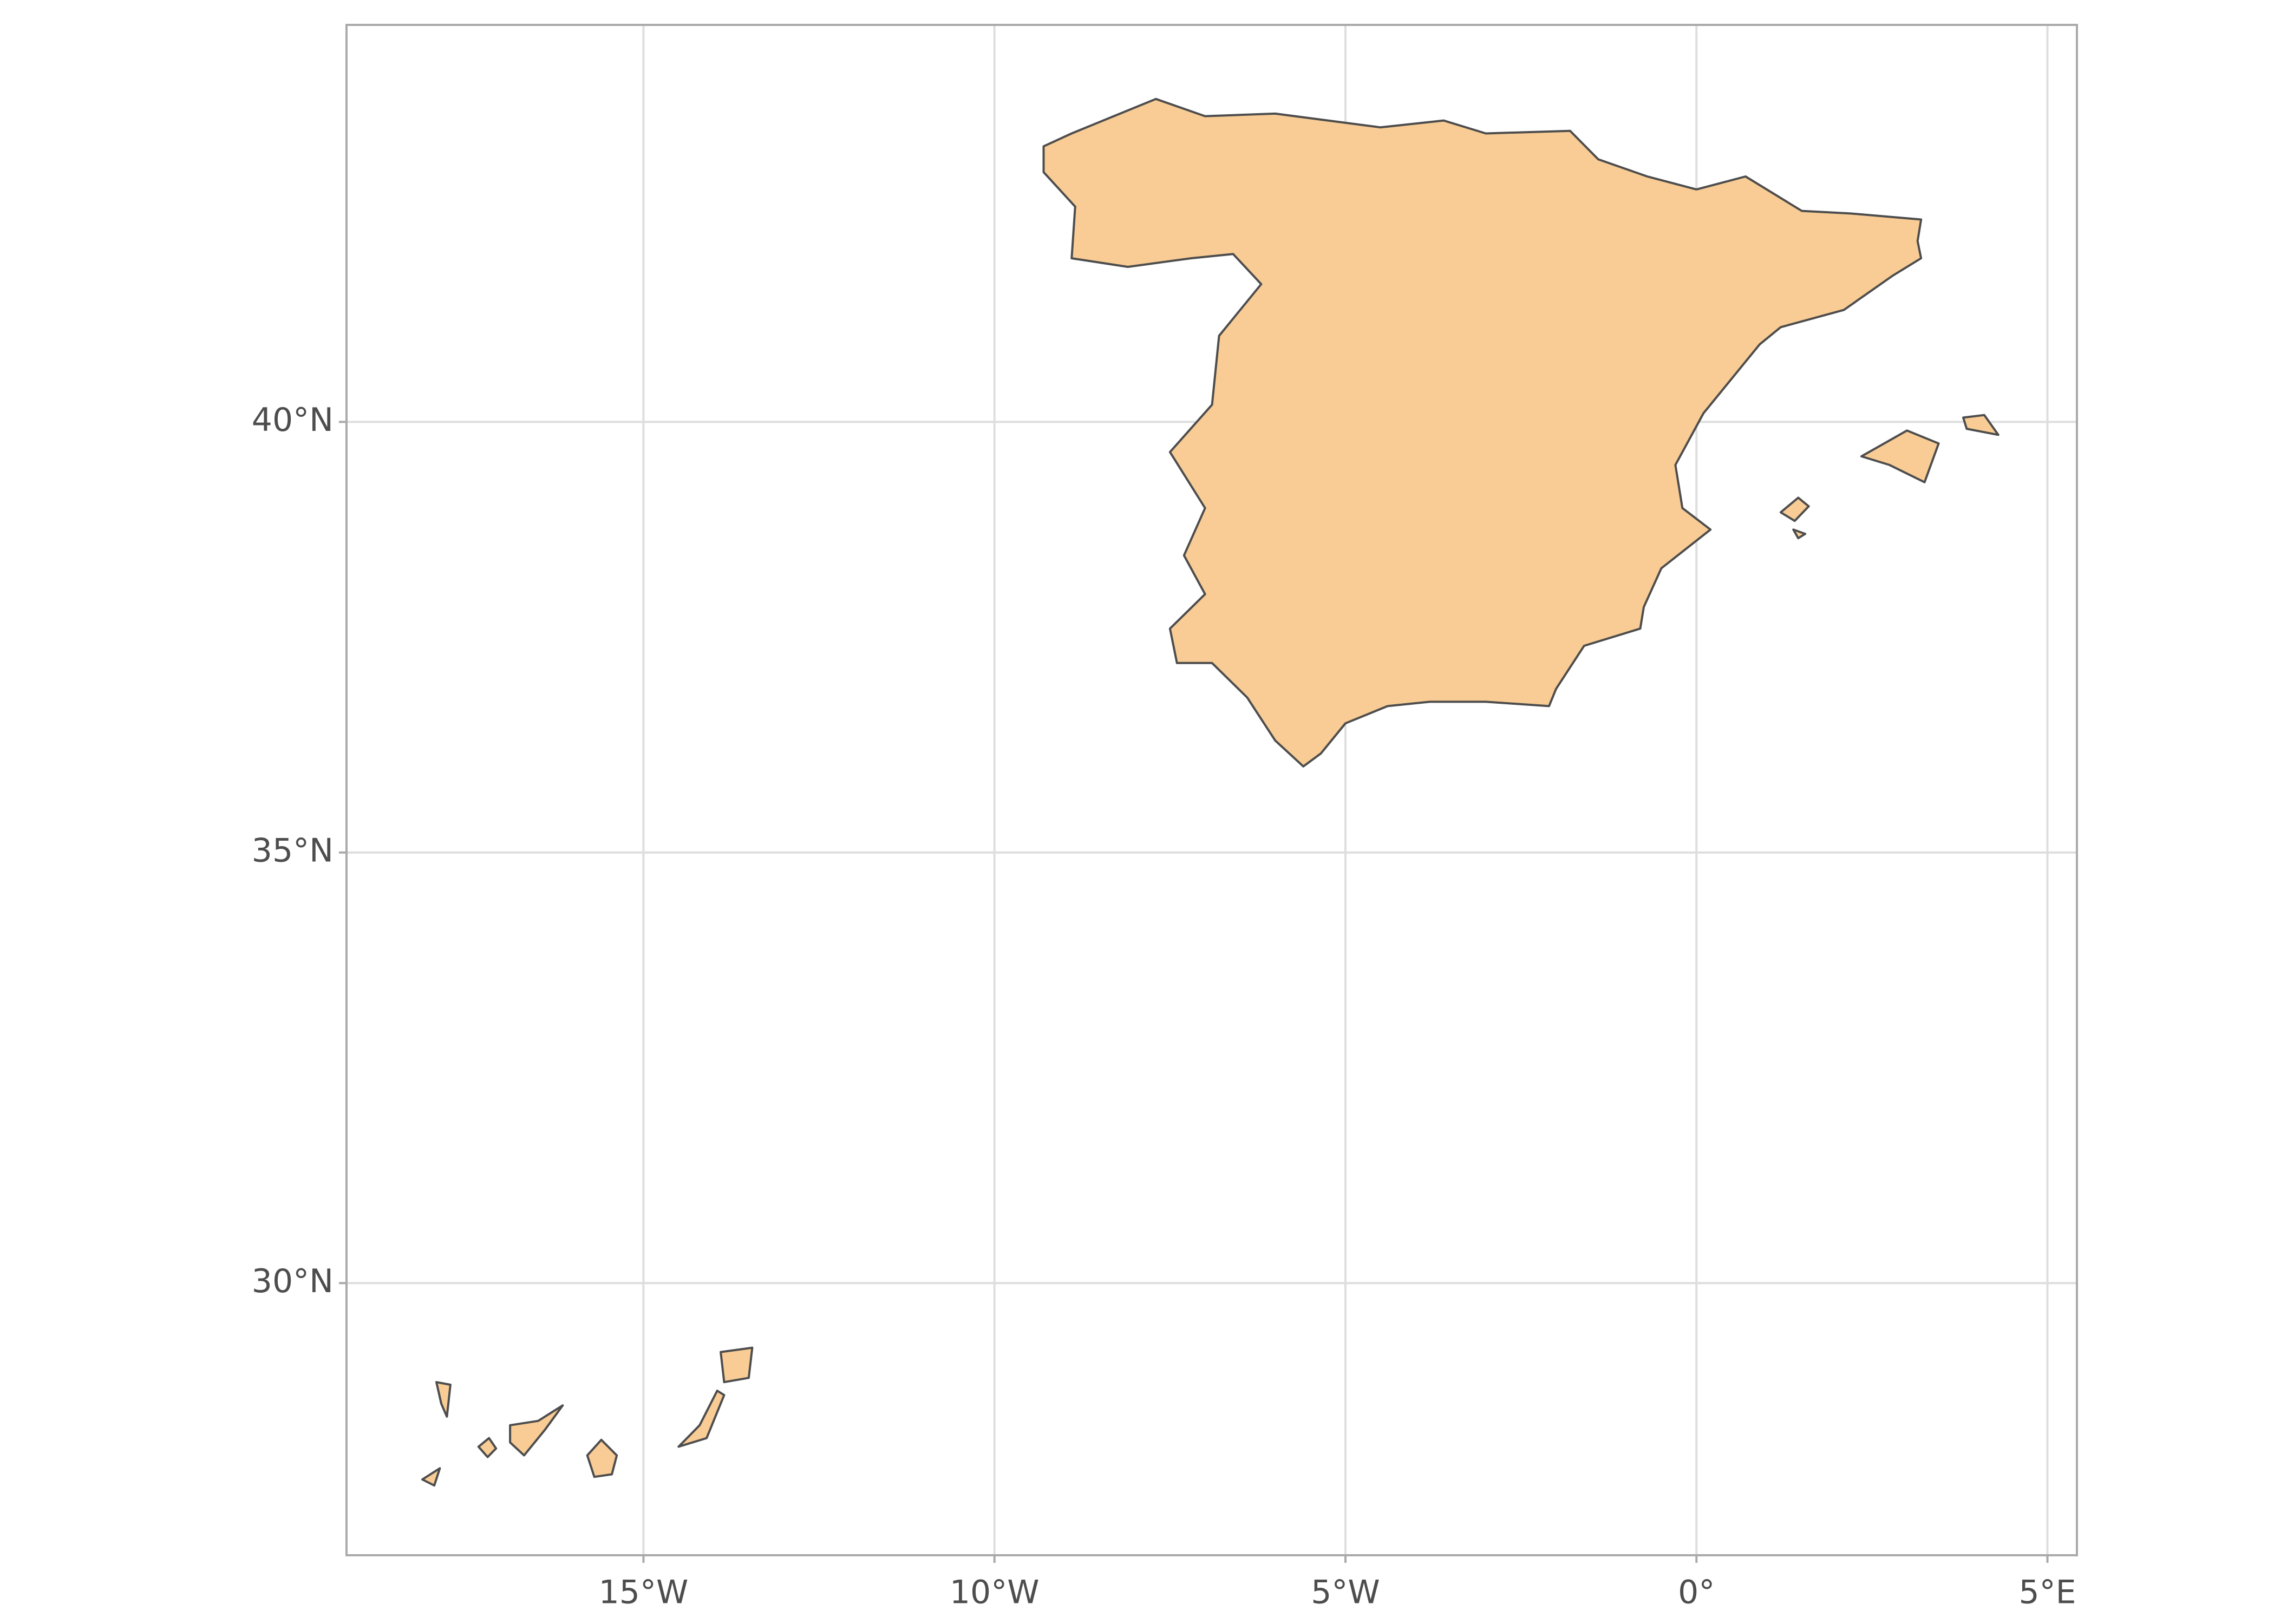 Image resolution: width=2274 pixels, height=1624 pixels. Describe the element at coordinates (1900, 456) in the screenshot. I see `mallorca` at that location.